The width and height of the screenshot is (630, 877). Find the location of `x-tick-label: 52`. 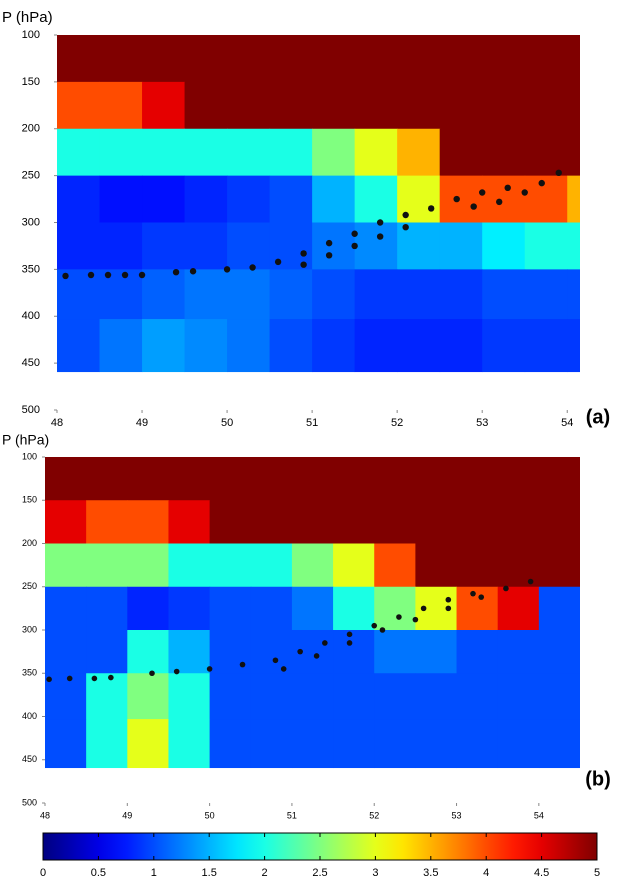

x-tick-label: 52 is located at coordinates (397, 423).